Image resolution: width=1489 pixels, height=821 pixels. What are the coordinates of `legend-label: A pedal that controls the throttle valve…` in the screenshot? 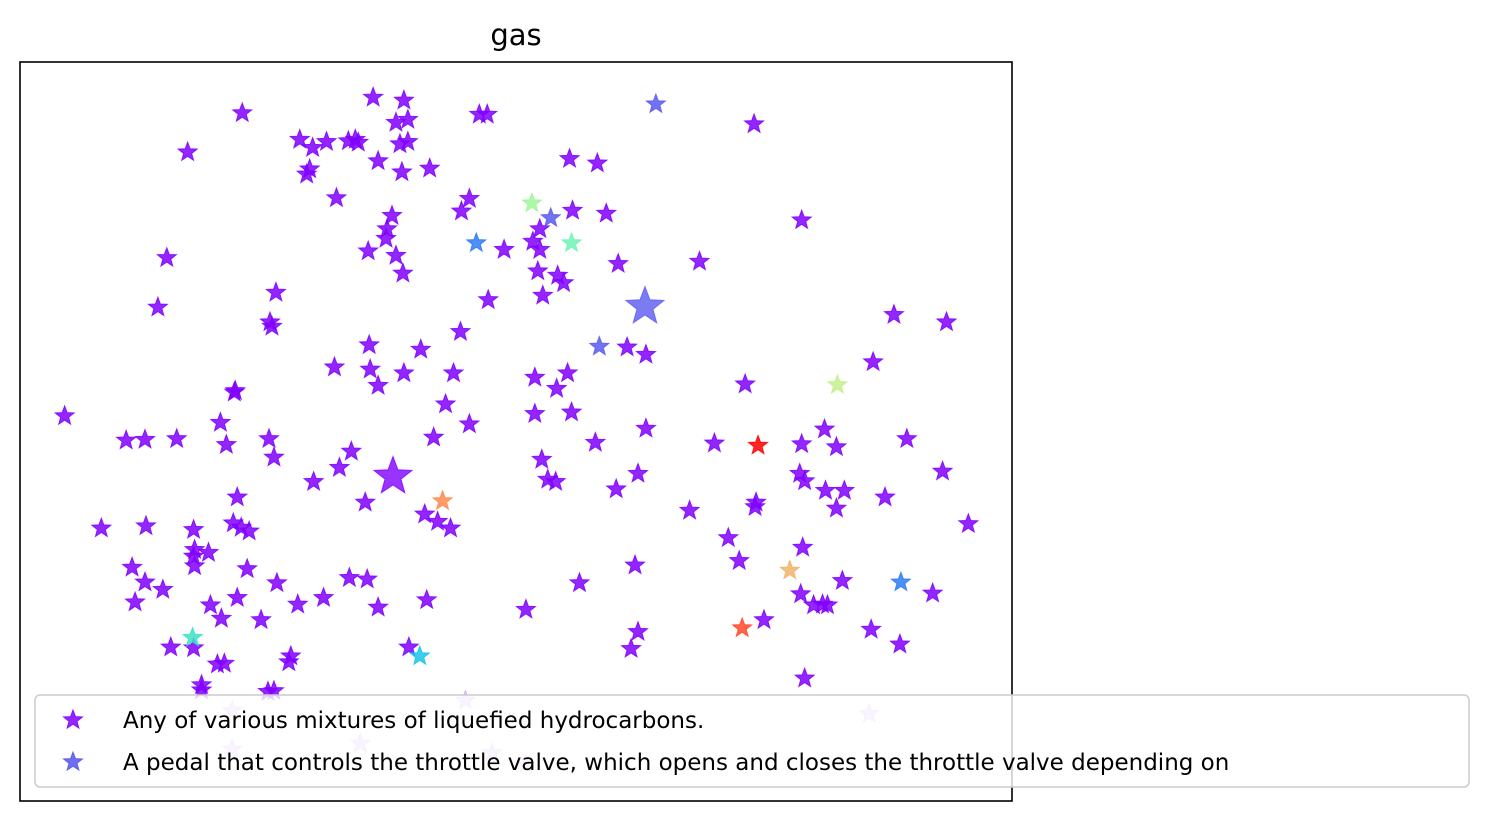 It's located at (676, 763).